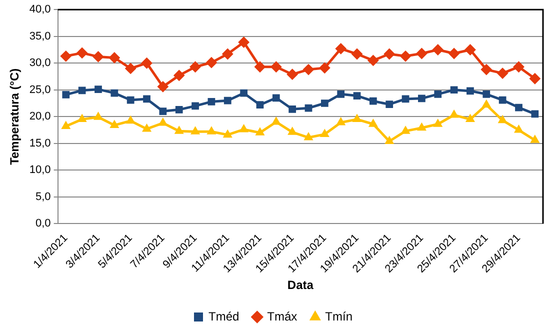 The width and height of the screenshot is (557, 333). I want to click on y-tick-label: 5,0, so click(43, 196).